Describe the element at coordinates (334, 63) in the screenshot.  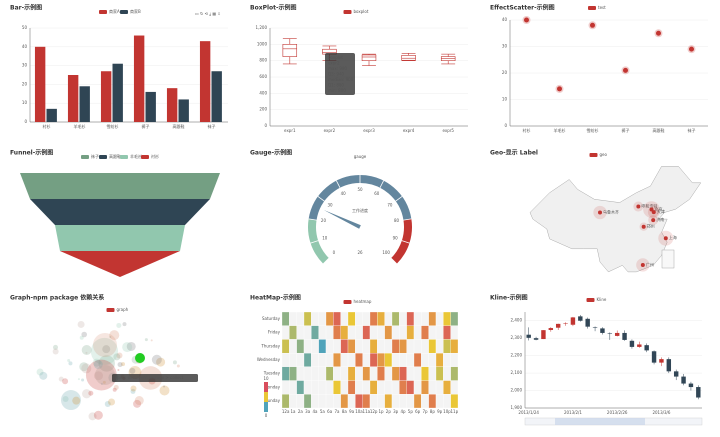
I see `tooltip-line: expr2` at that location.